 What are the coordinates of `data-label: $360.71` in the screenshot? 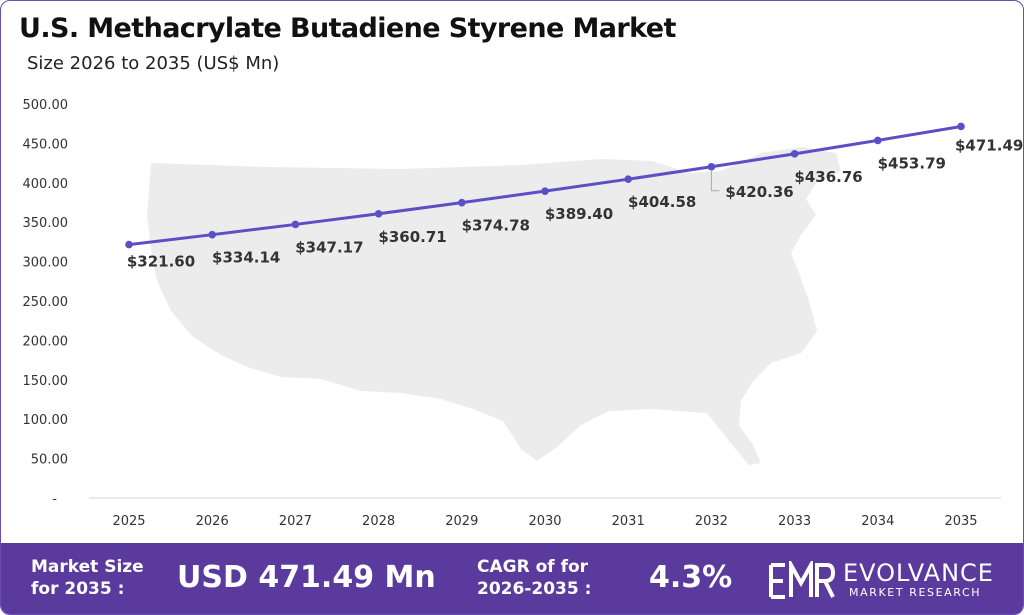 It's located at (412, 237).